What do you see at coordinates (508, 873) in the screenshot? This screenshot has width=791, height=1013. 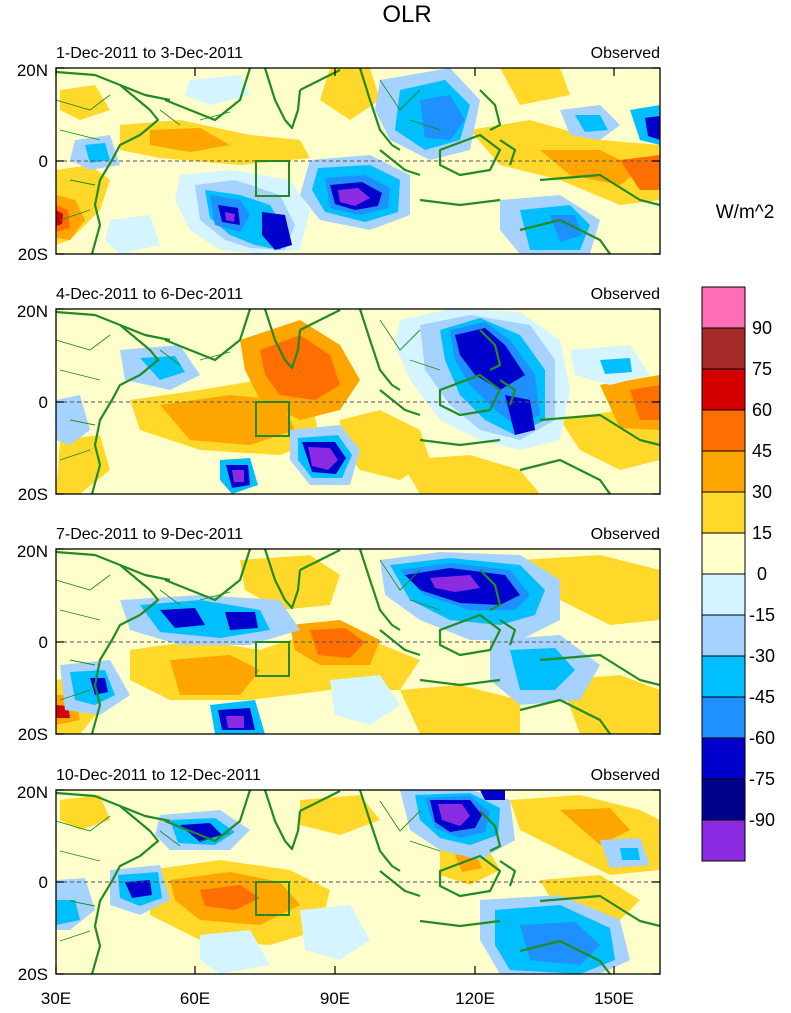 I see `panel-4-sulawesi-coast` at bounding box center [508, 873].